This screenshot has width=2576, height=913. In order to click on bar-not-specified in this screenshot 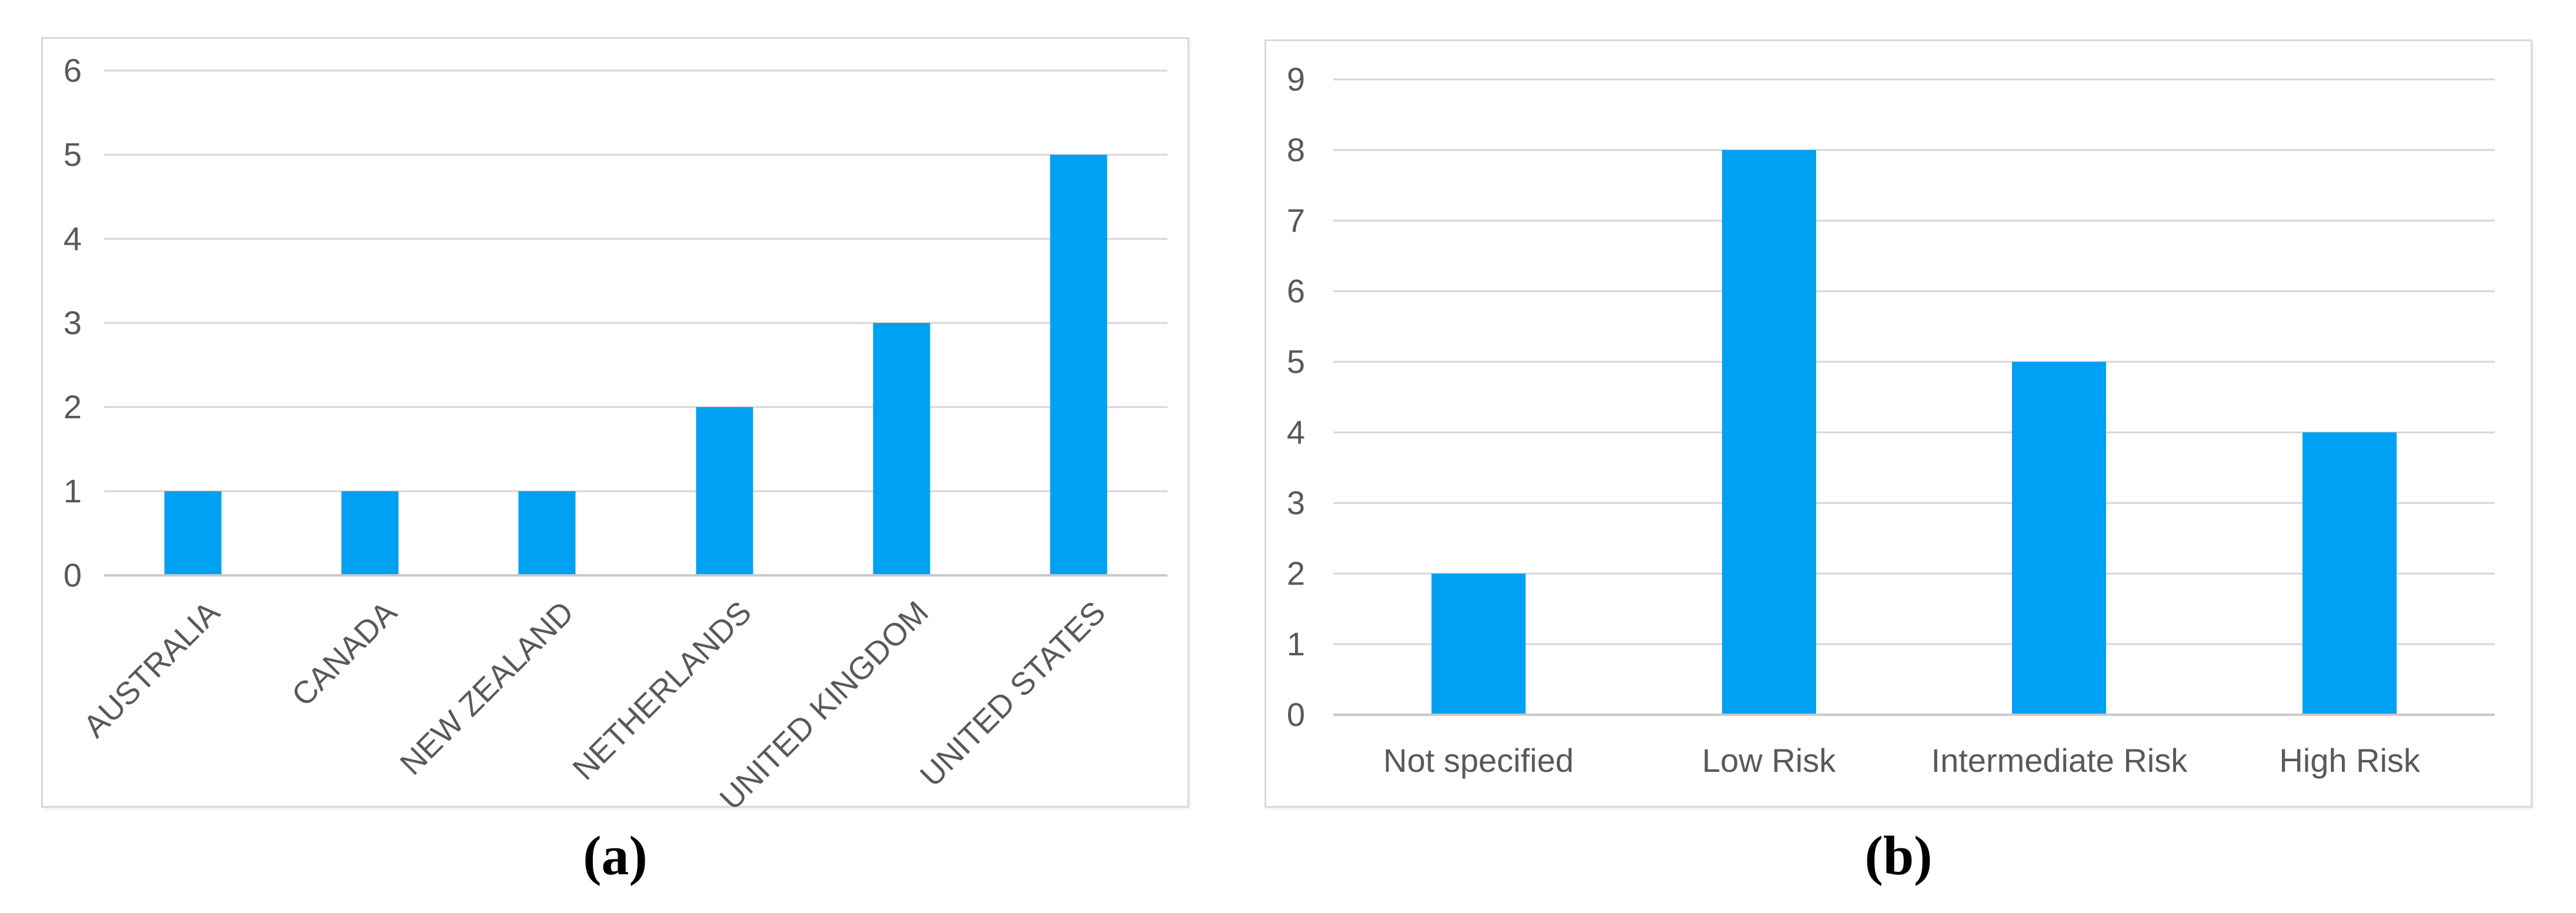, I will do `click(1478, 644)`.